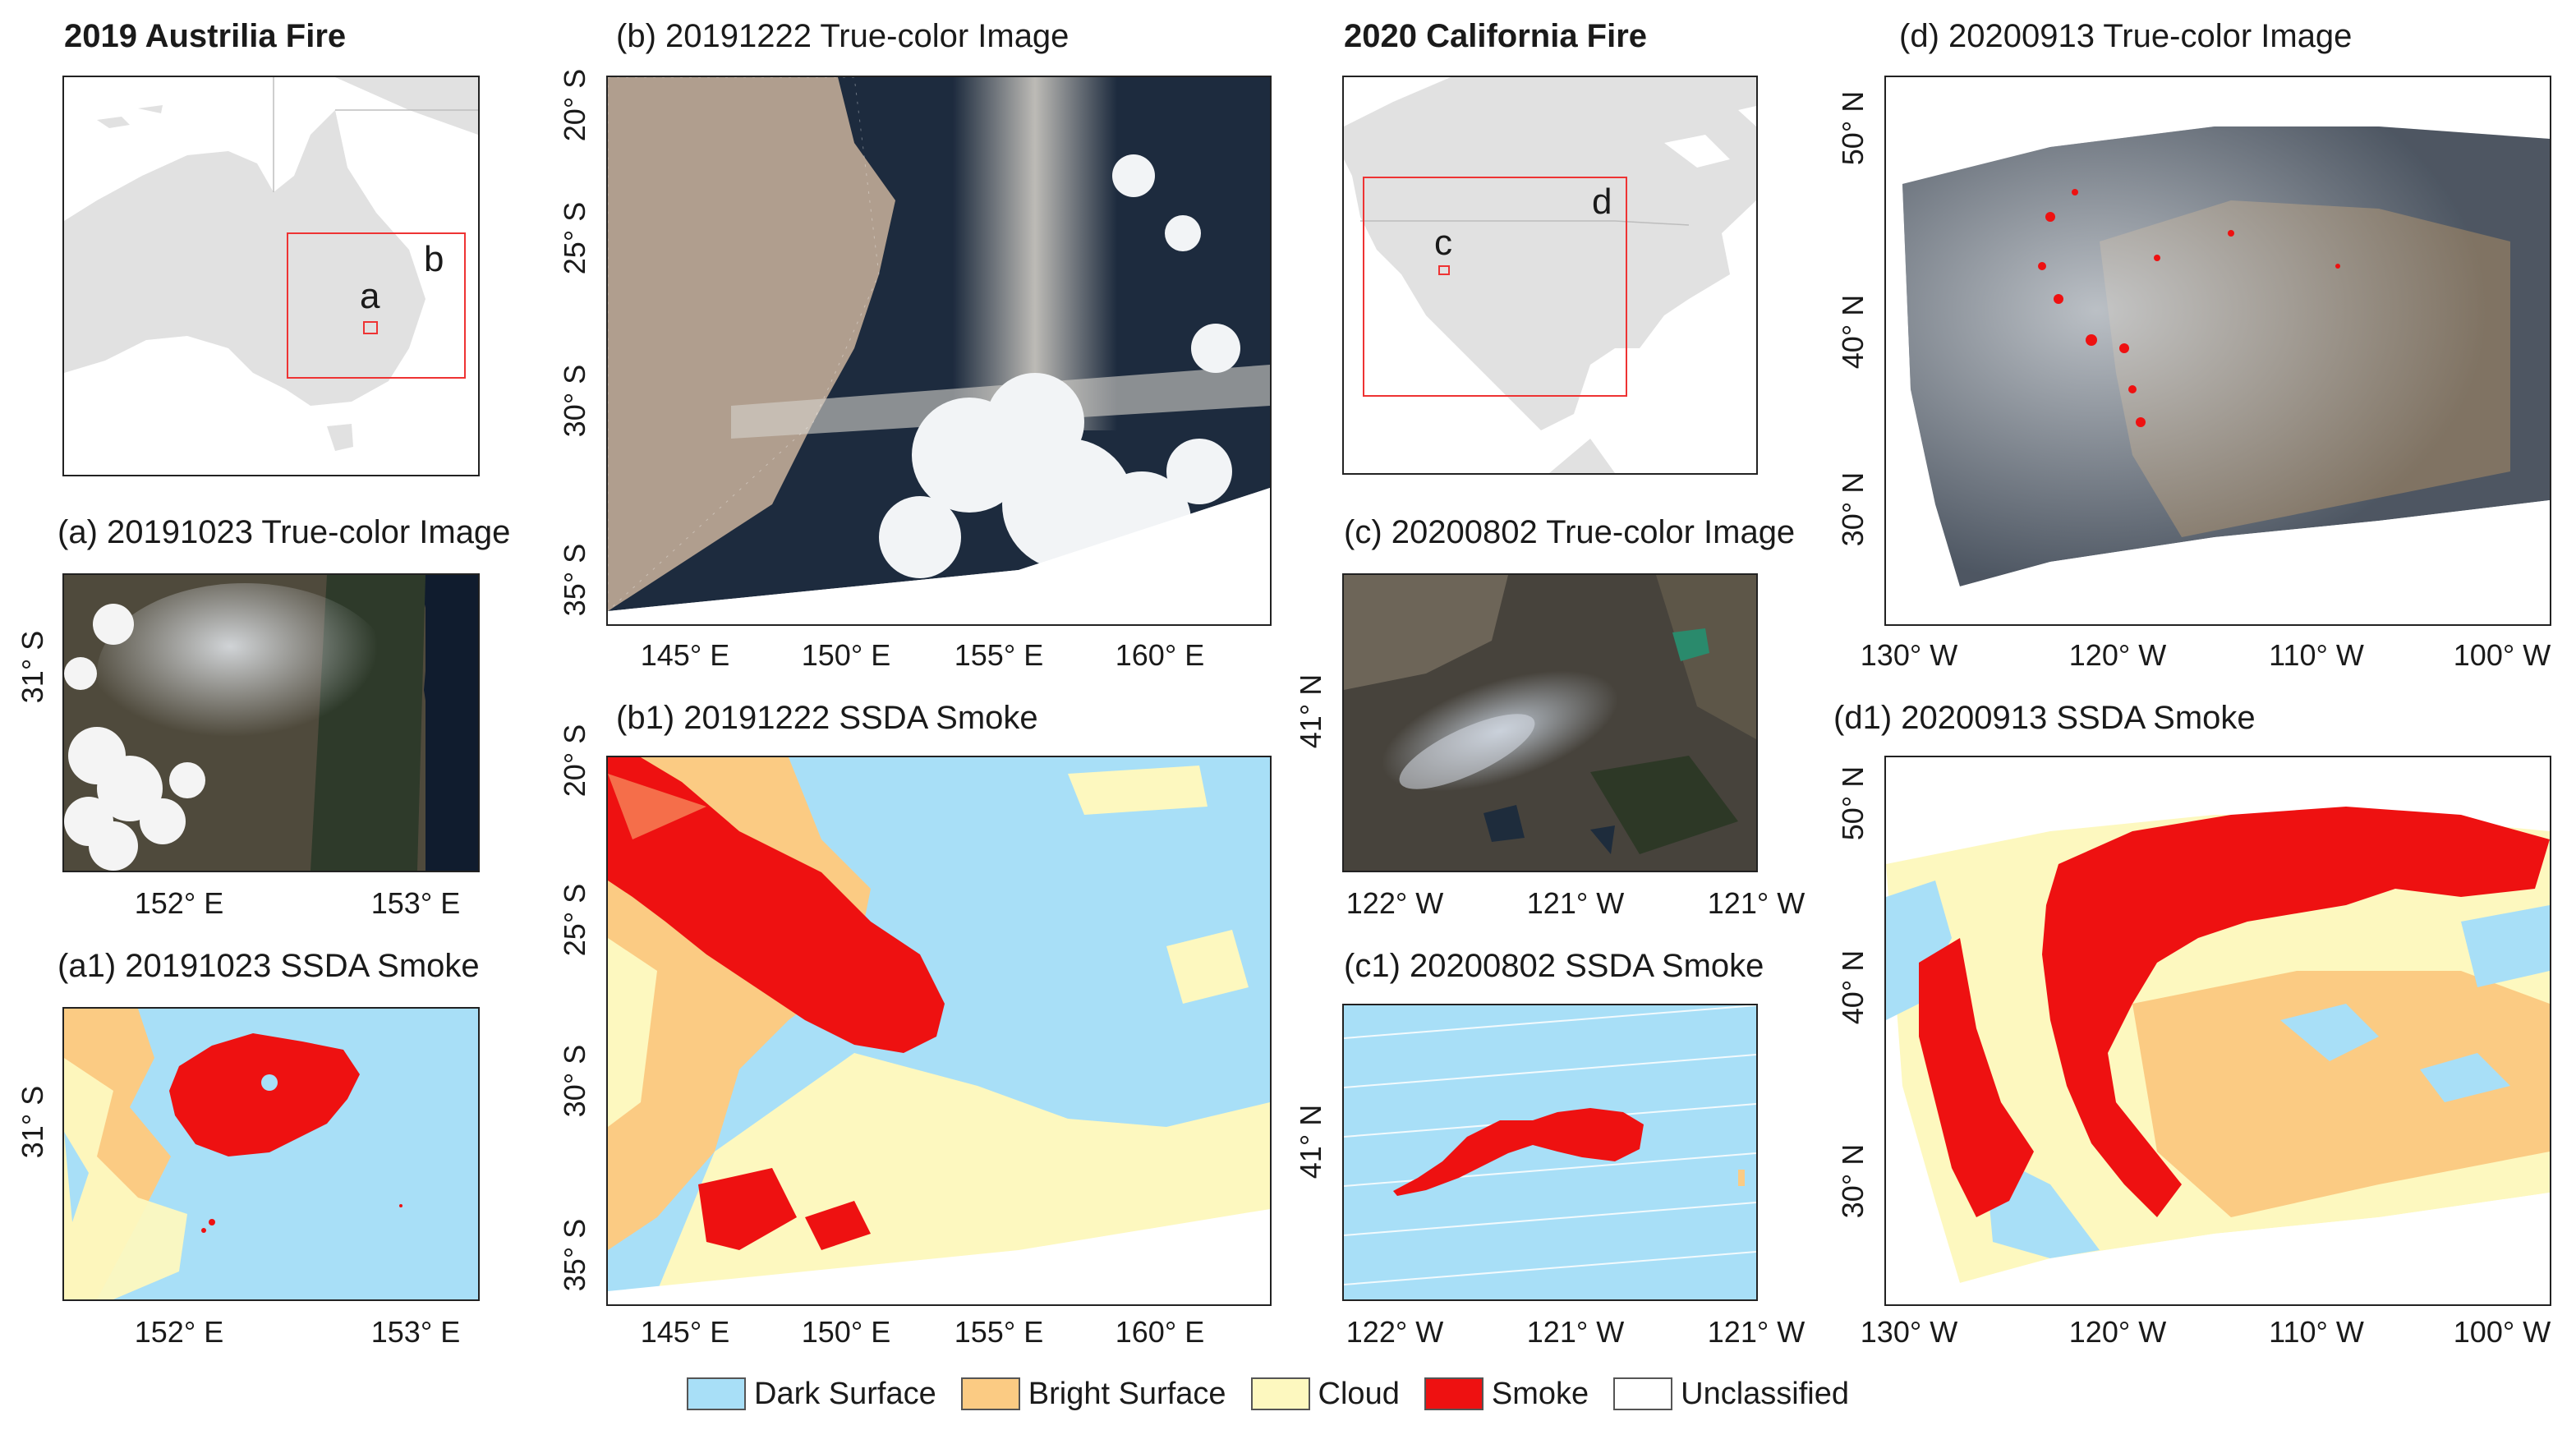 Image resolution: width=2576 pixels, height=1430 pixels. Describe the element at coordinates (1518, 1152) in the screenshot. I see `panel-c1-smoke-region` at that location.